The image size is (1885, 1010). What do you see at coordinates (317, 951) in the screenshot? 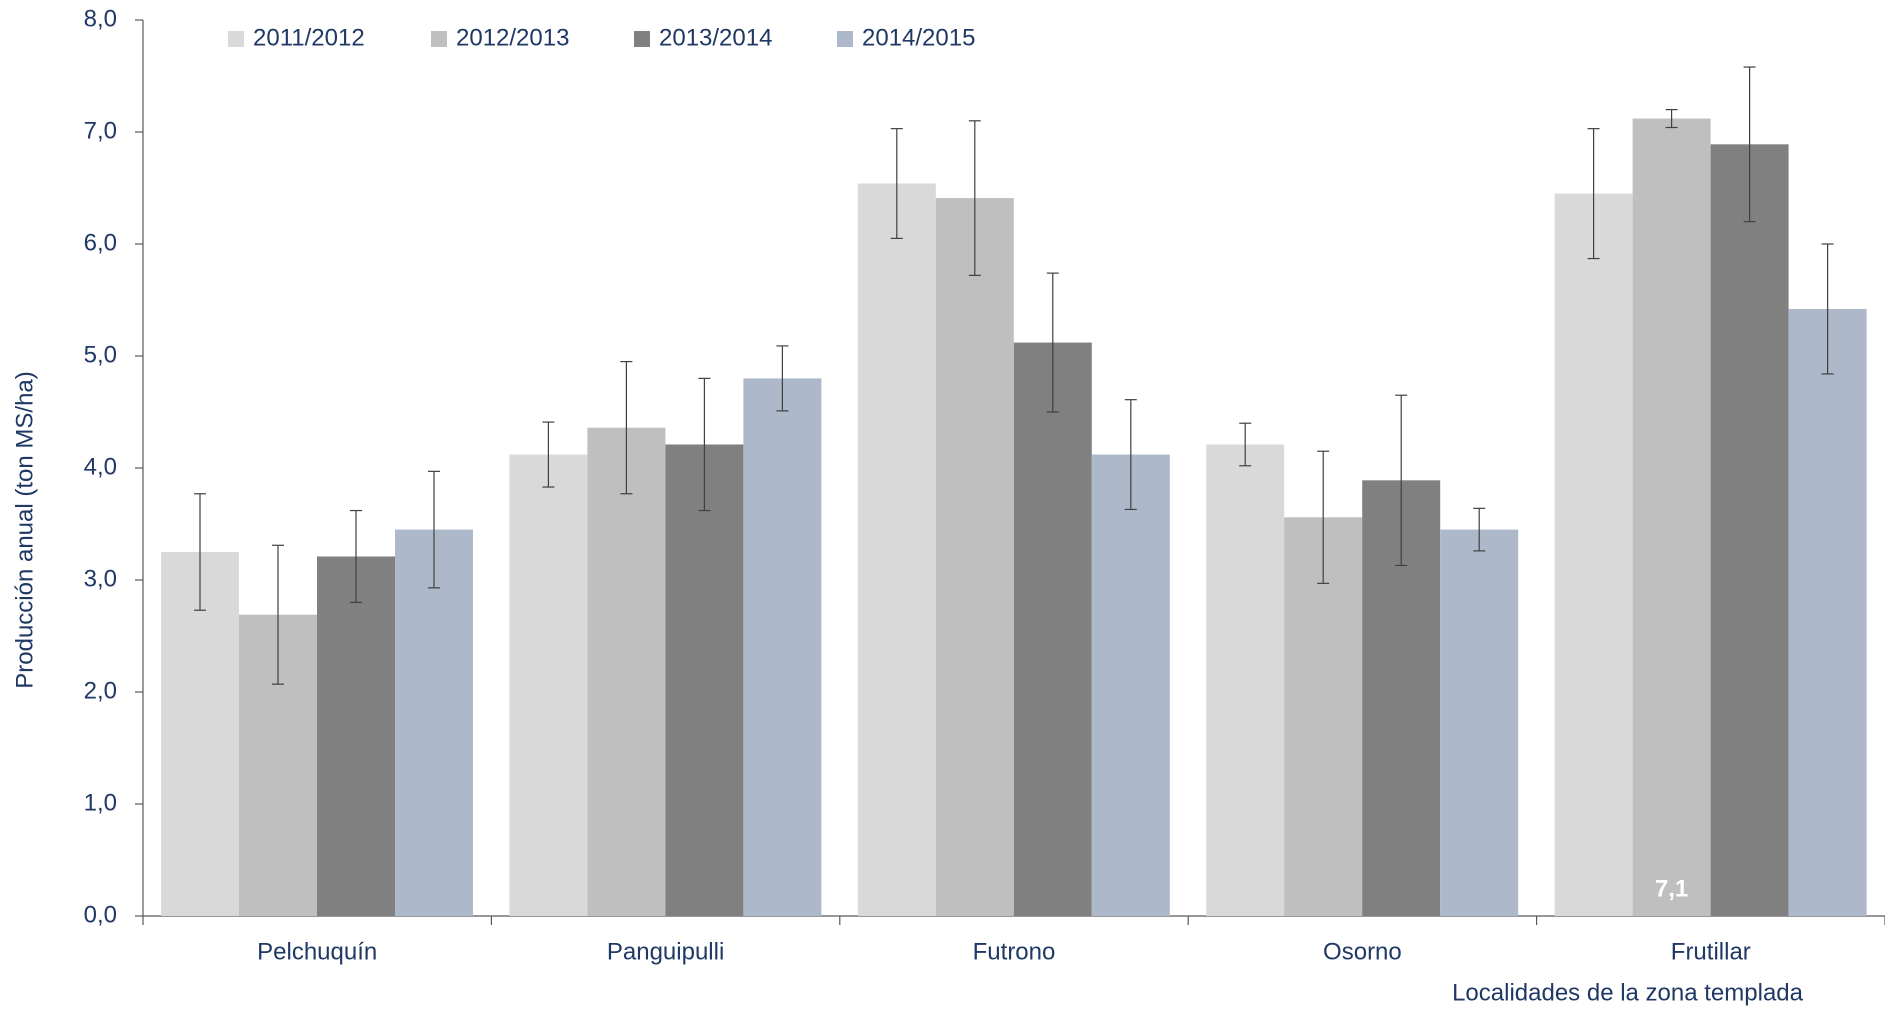
I see `x-tick-label: Pelchuquín` at bounding box center [317, 951].